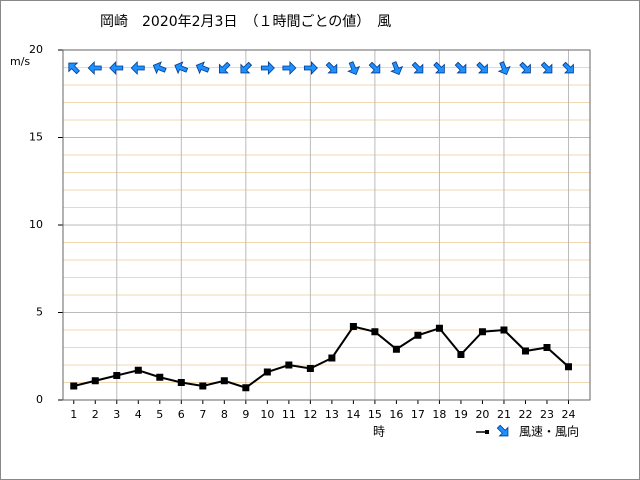 This screenshot has width=640, height=480. I want to click on x-tick-label: 21, so click(504, 414).